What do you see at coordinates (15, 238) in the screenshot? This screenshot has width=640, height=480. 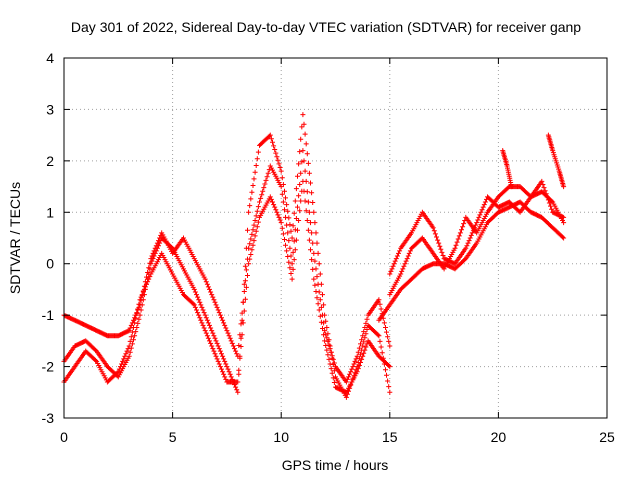 I see `y-axis-label: SDTVAR / TECUs` at bounding box center [15, 238].